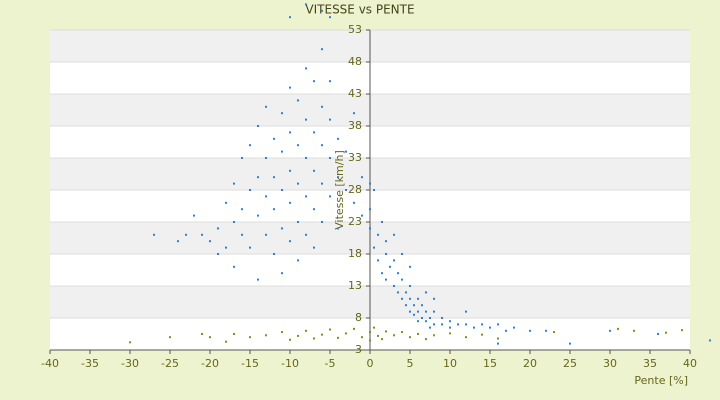 Image resolution: width=720 pixels, height=400 pixels. Describe the element at coordinates (570, 363) in the screenshot. I see `x-tick-label: 25` at that location.